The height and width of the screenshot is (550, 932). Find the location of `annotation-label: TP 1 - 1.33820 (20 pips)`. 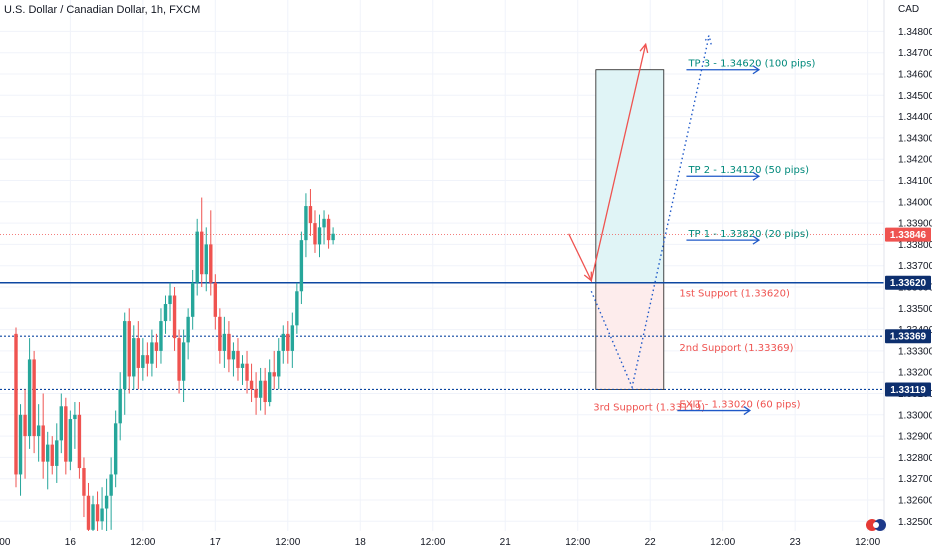

annotation-label: TP 1 - 1.33820 (20 pips) is located at coordinates (748, 234).